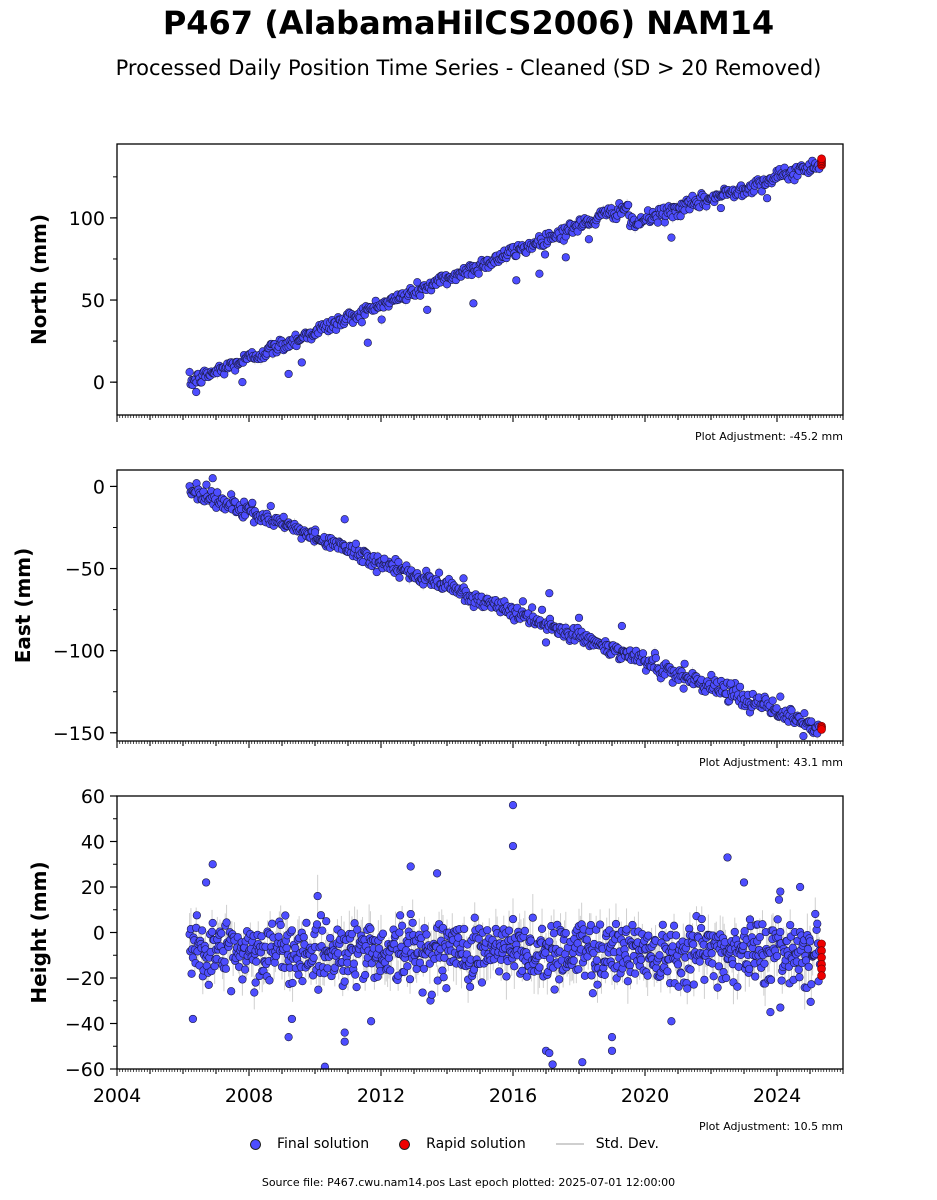  I want to click on final-solution-marker-icon, so click(255, 1144).